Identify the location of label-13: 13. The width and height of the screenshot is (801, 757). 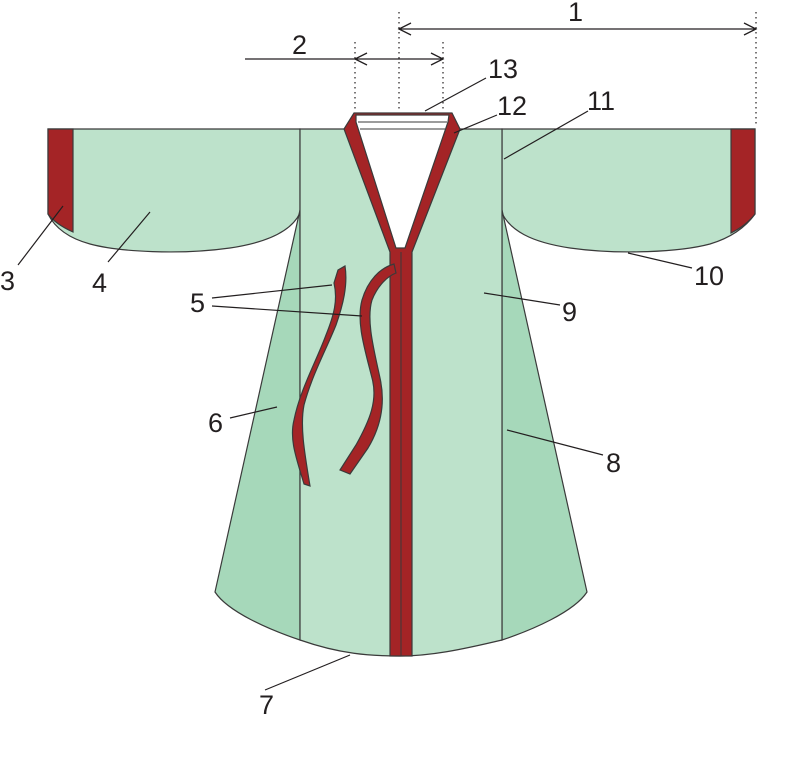
(503, 69).